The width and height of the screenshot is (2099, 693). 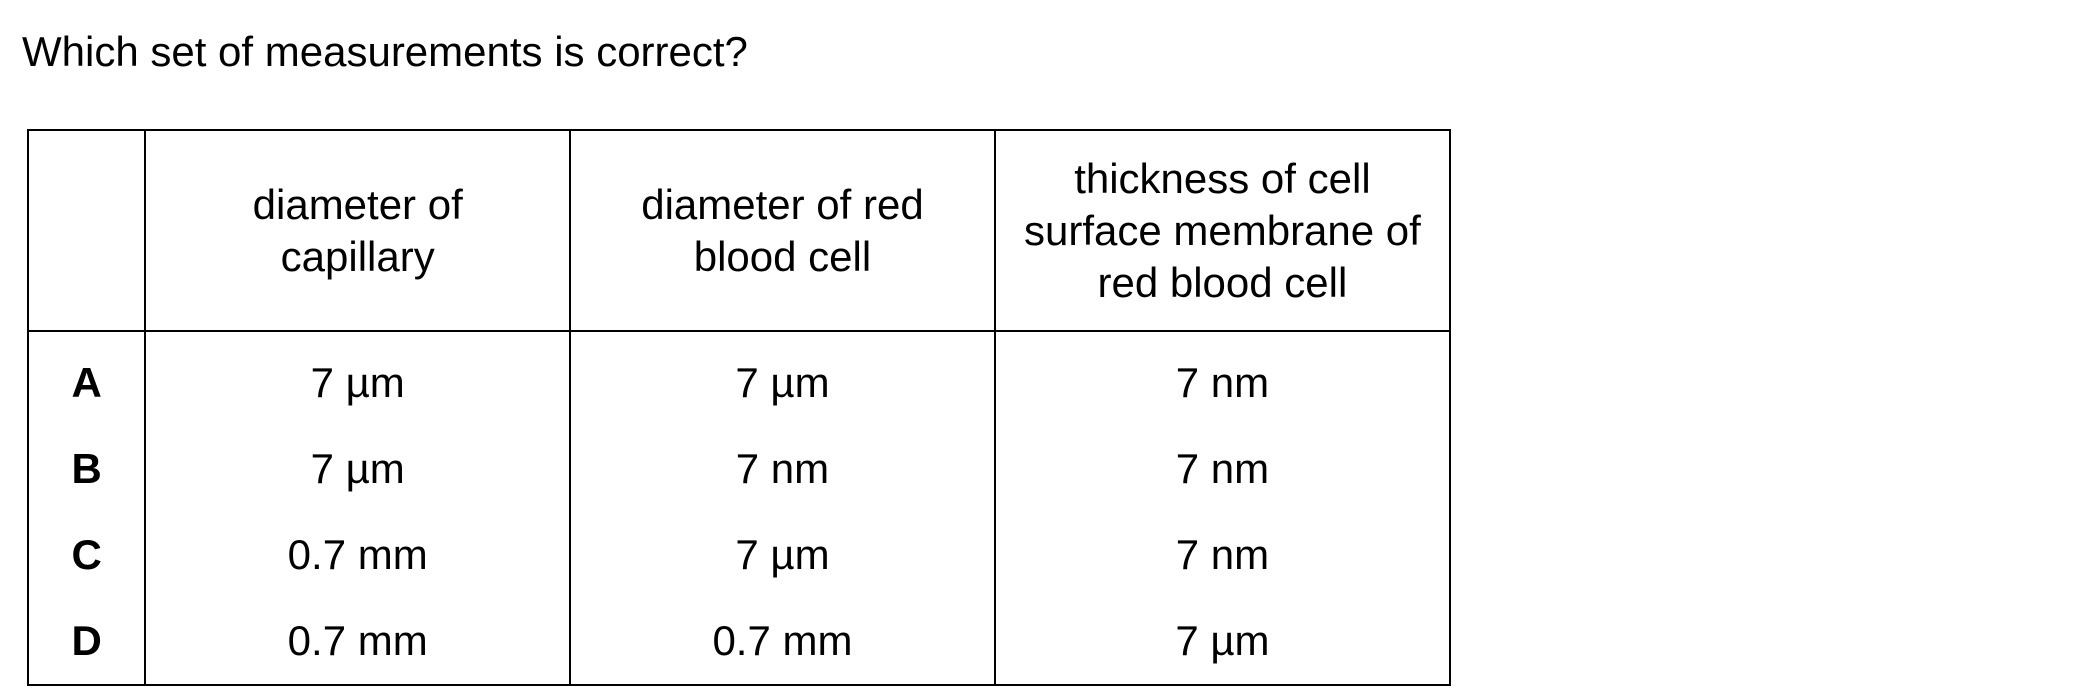 I want to click on question-text: Which set of measurements is correct?, so click(x=385, y=51).